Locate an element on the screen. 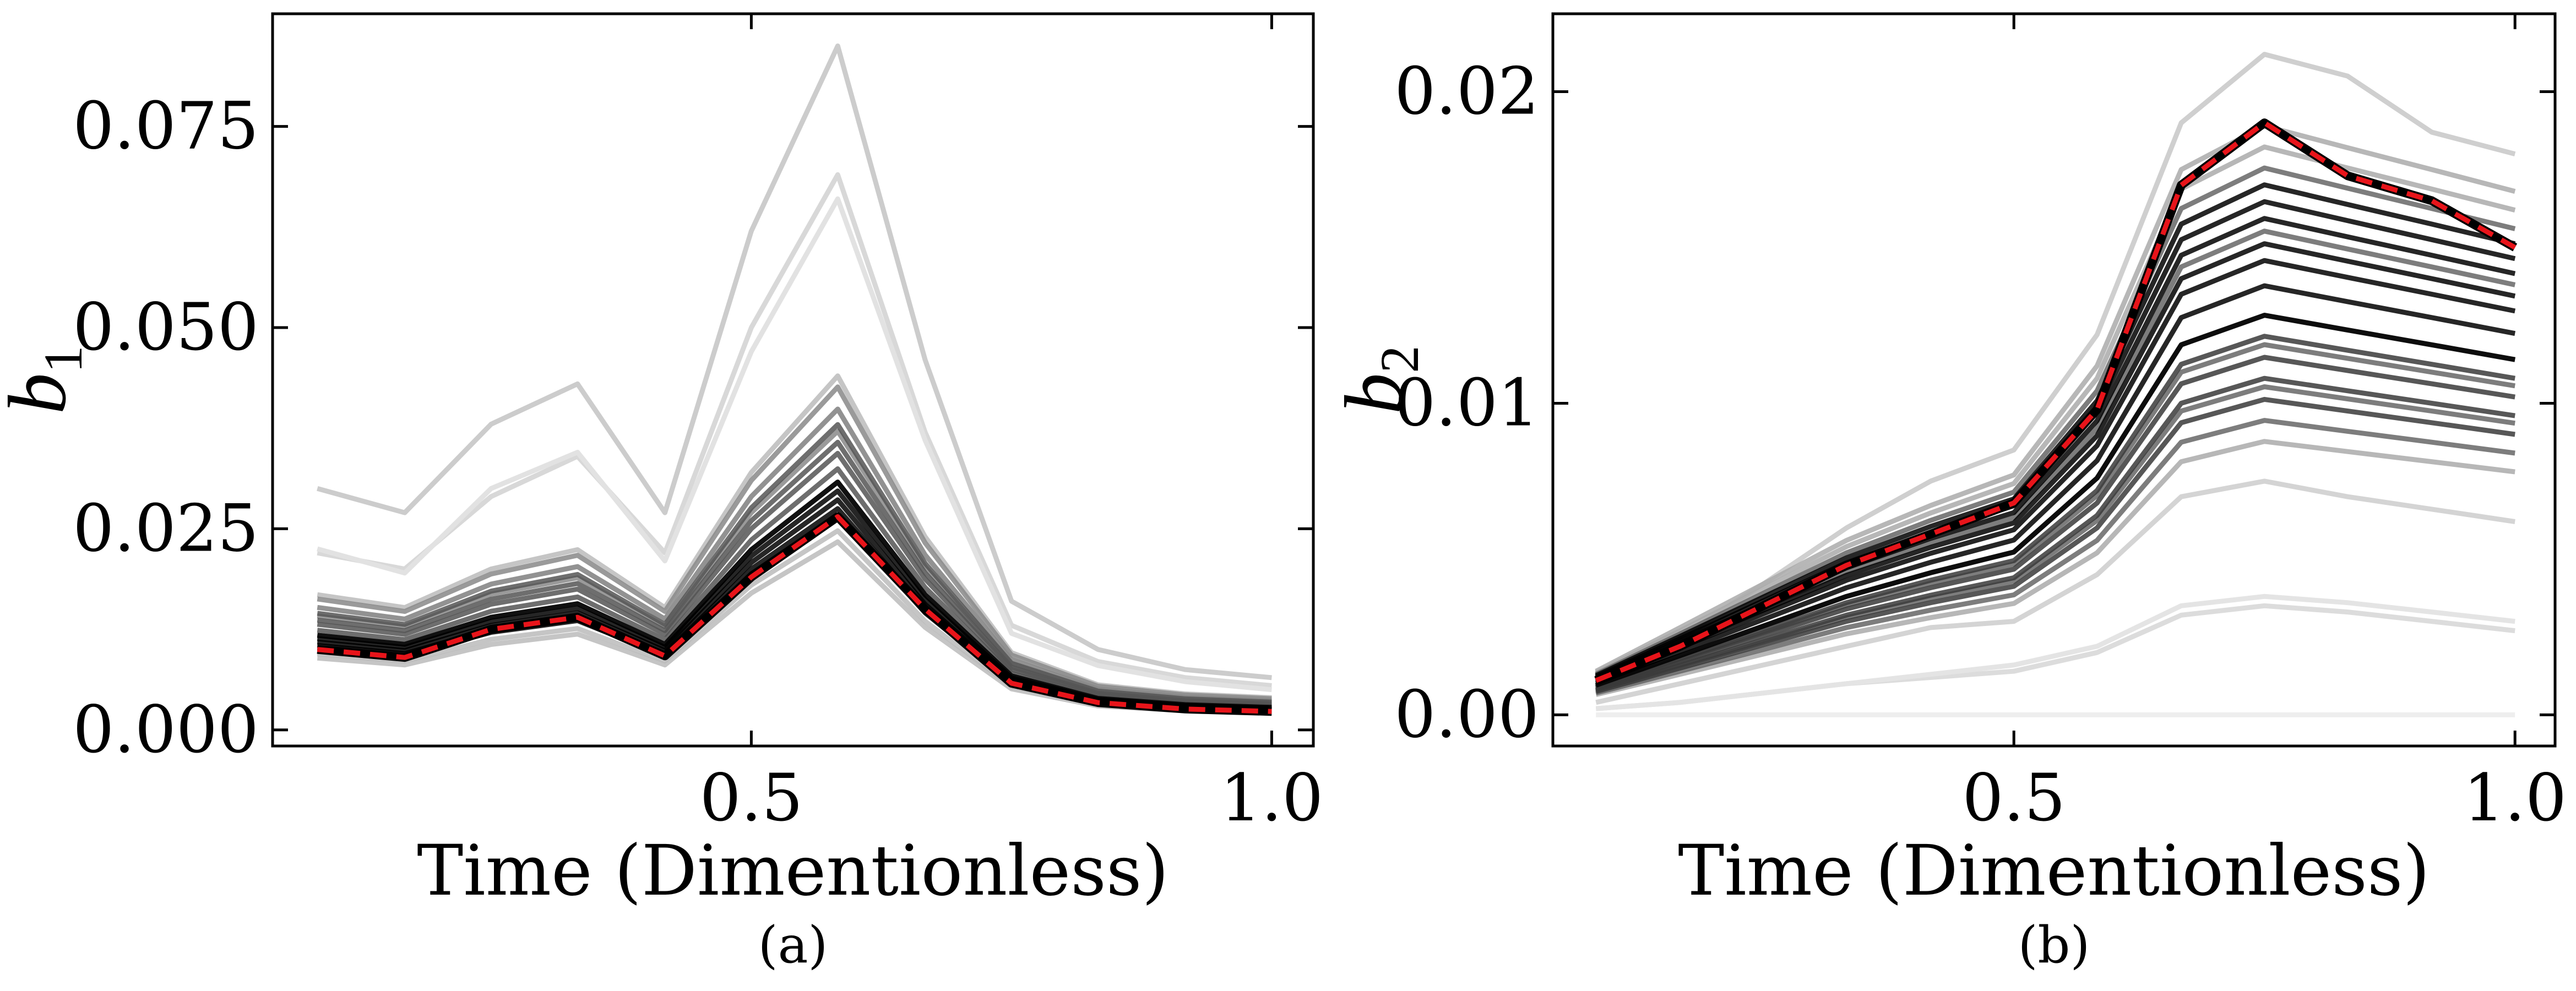 The width and height of the screenshot is (2576, 991). panel-a-y-axis-subscript: 1 is located at coordinates (63, 359).